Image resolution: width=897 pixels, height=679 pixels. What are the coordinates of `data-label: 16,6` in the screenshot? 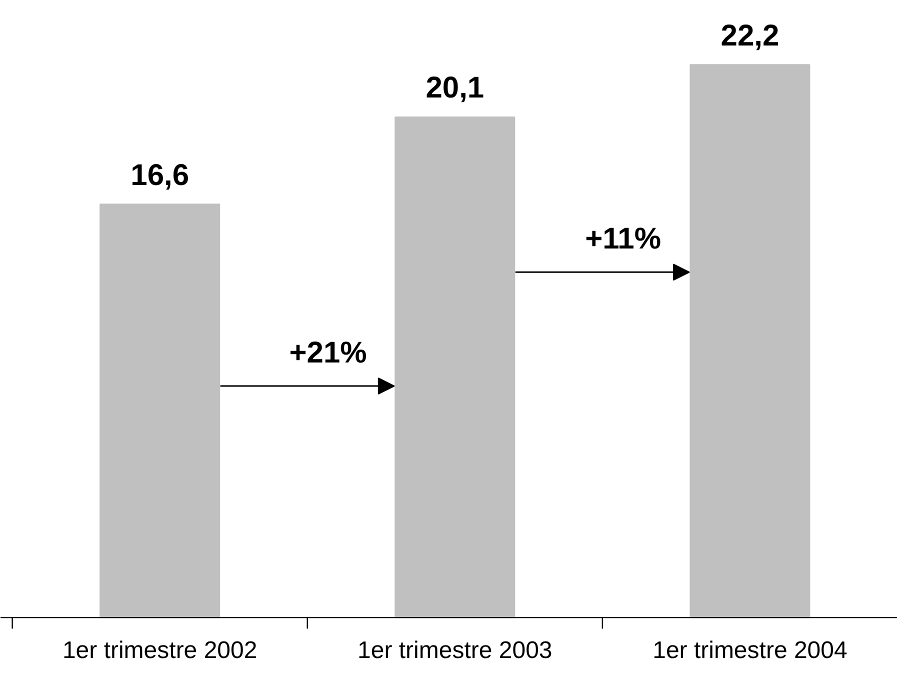 It's located at (160, 175).